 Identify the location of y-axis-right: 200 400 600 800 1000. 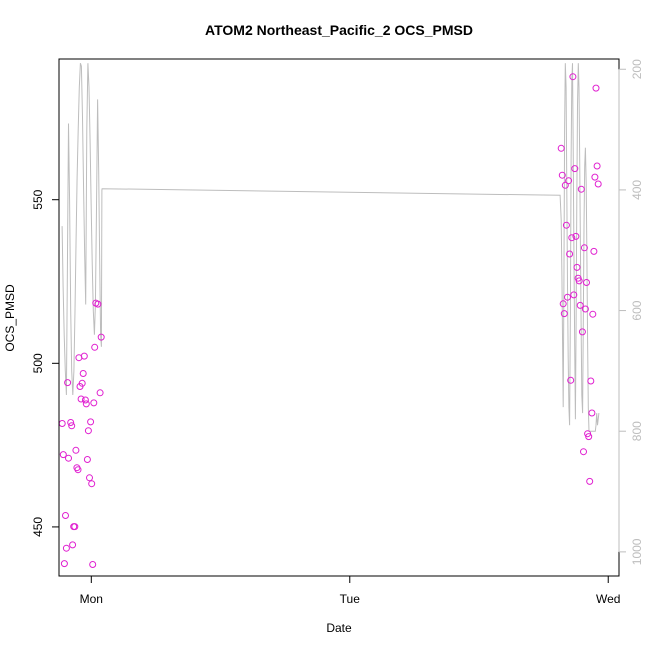
(631, 312).